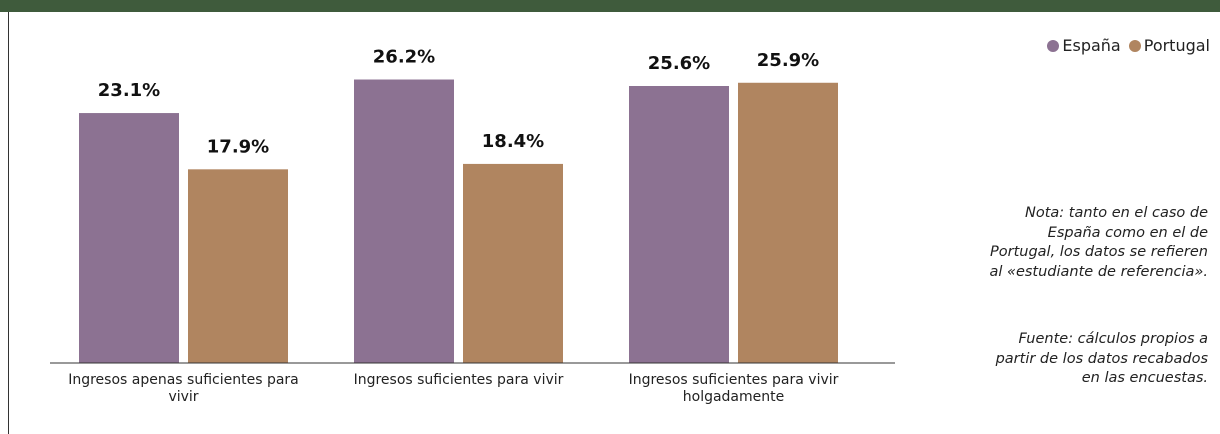  I want to click on legend: España Portugal, so click(1128, 45).